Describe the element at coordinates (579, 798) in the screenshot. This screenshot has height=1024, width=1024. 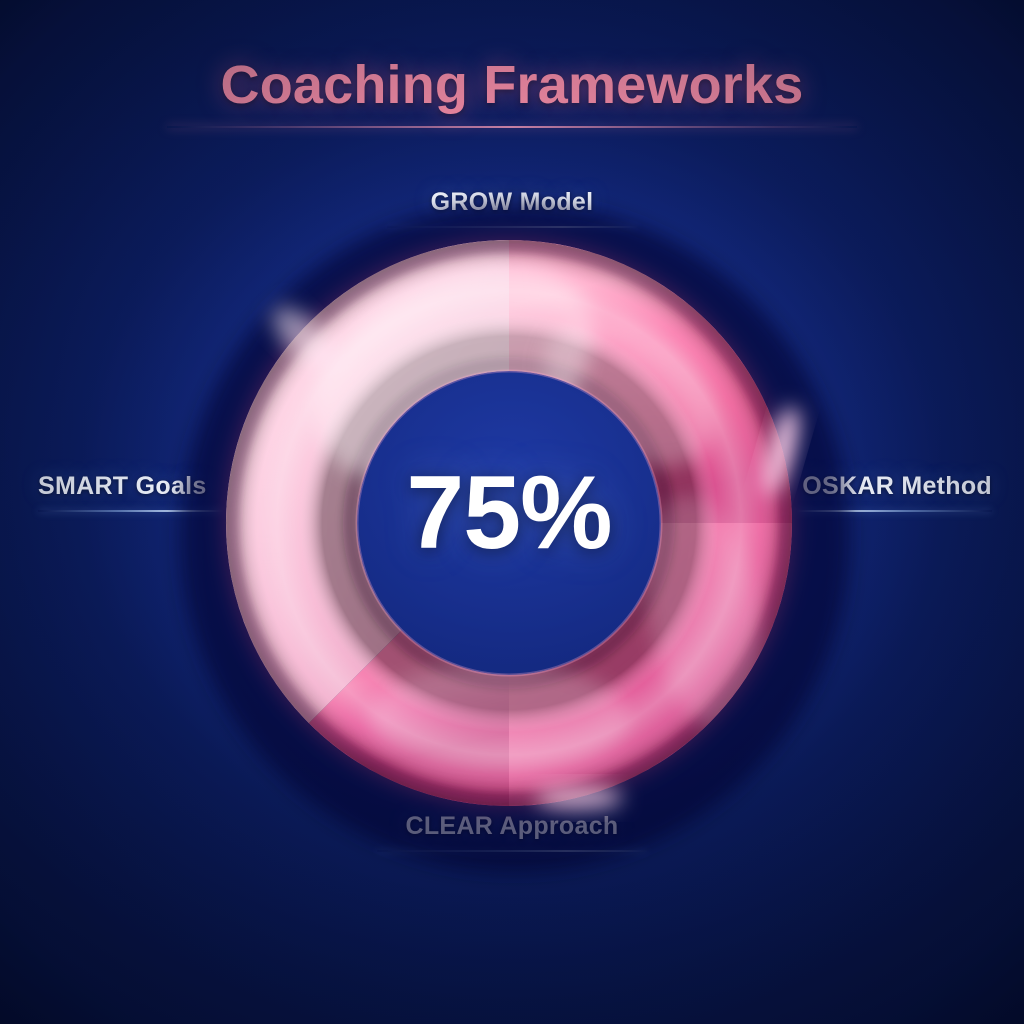
I see `donut-highlight-bottom` at that location.